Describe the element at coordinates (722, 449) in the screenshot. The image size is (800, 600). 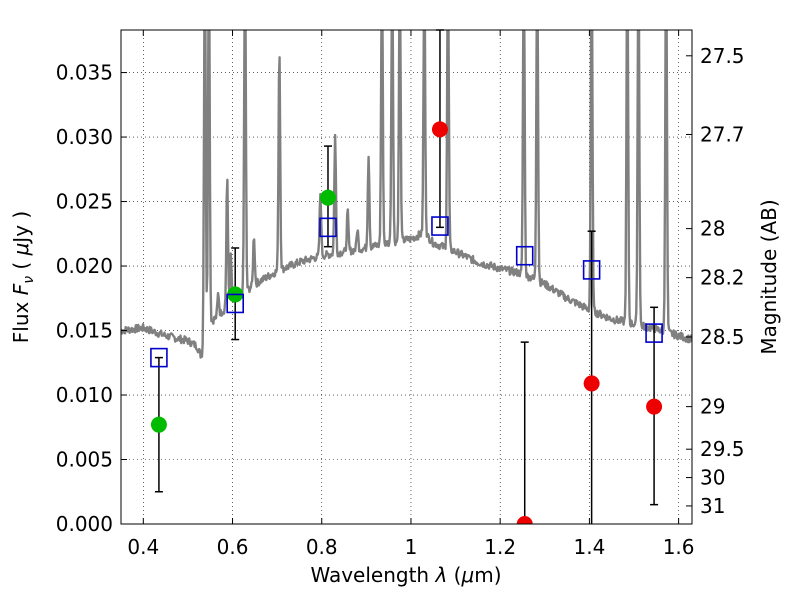
I see `y2-tick-label: 29.5` at that location.